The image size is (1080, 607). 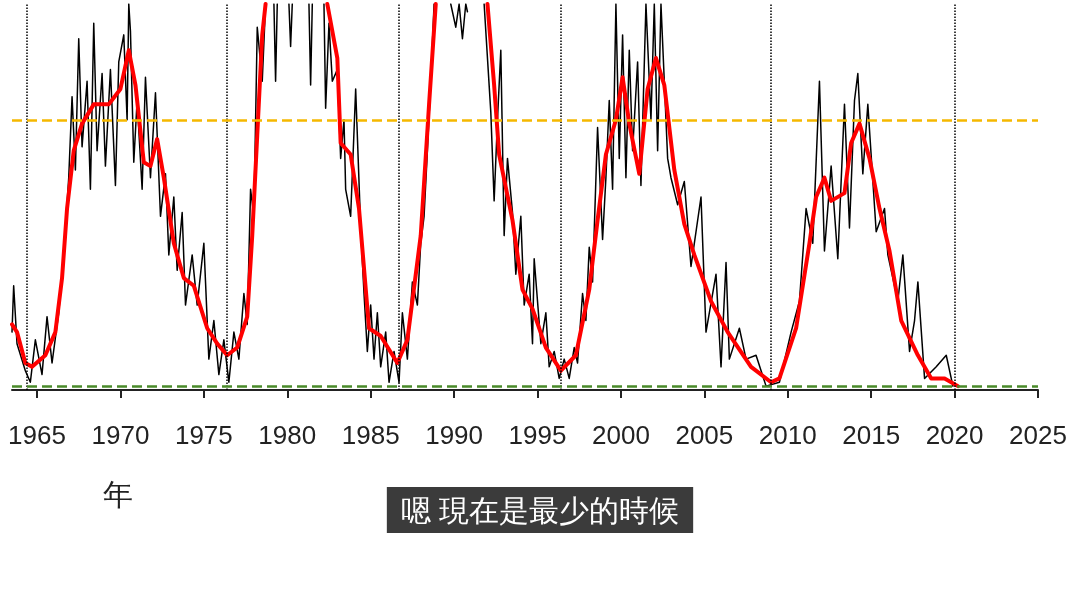 I want to click on x-tick-label: 2005, so click(x=704, y=435).